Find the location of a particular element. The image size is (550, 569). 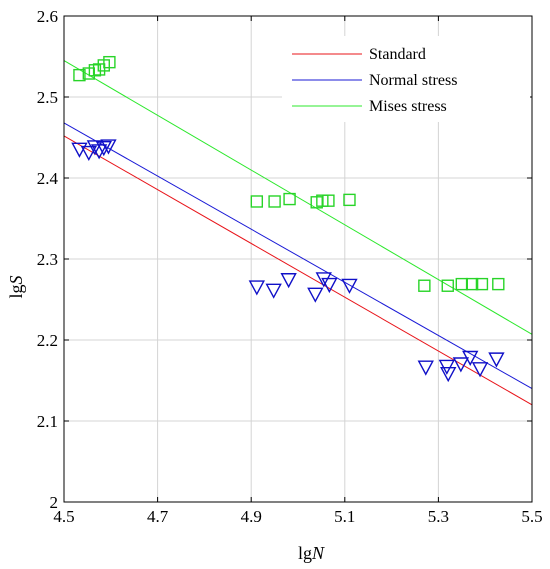

y-tick-label: 2.5 is located at coordinates (47, 97).